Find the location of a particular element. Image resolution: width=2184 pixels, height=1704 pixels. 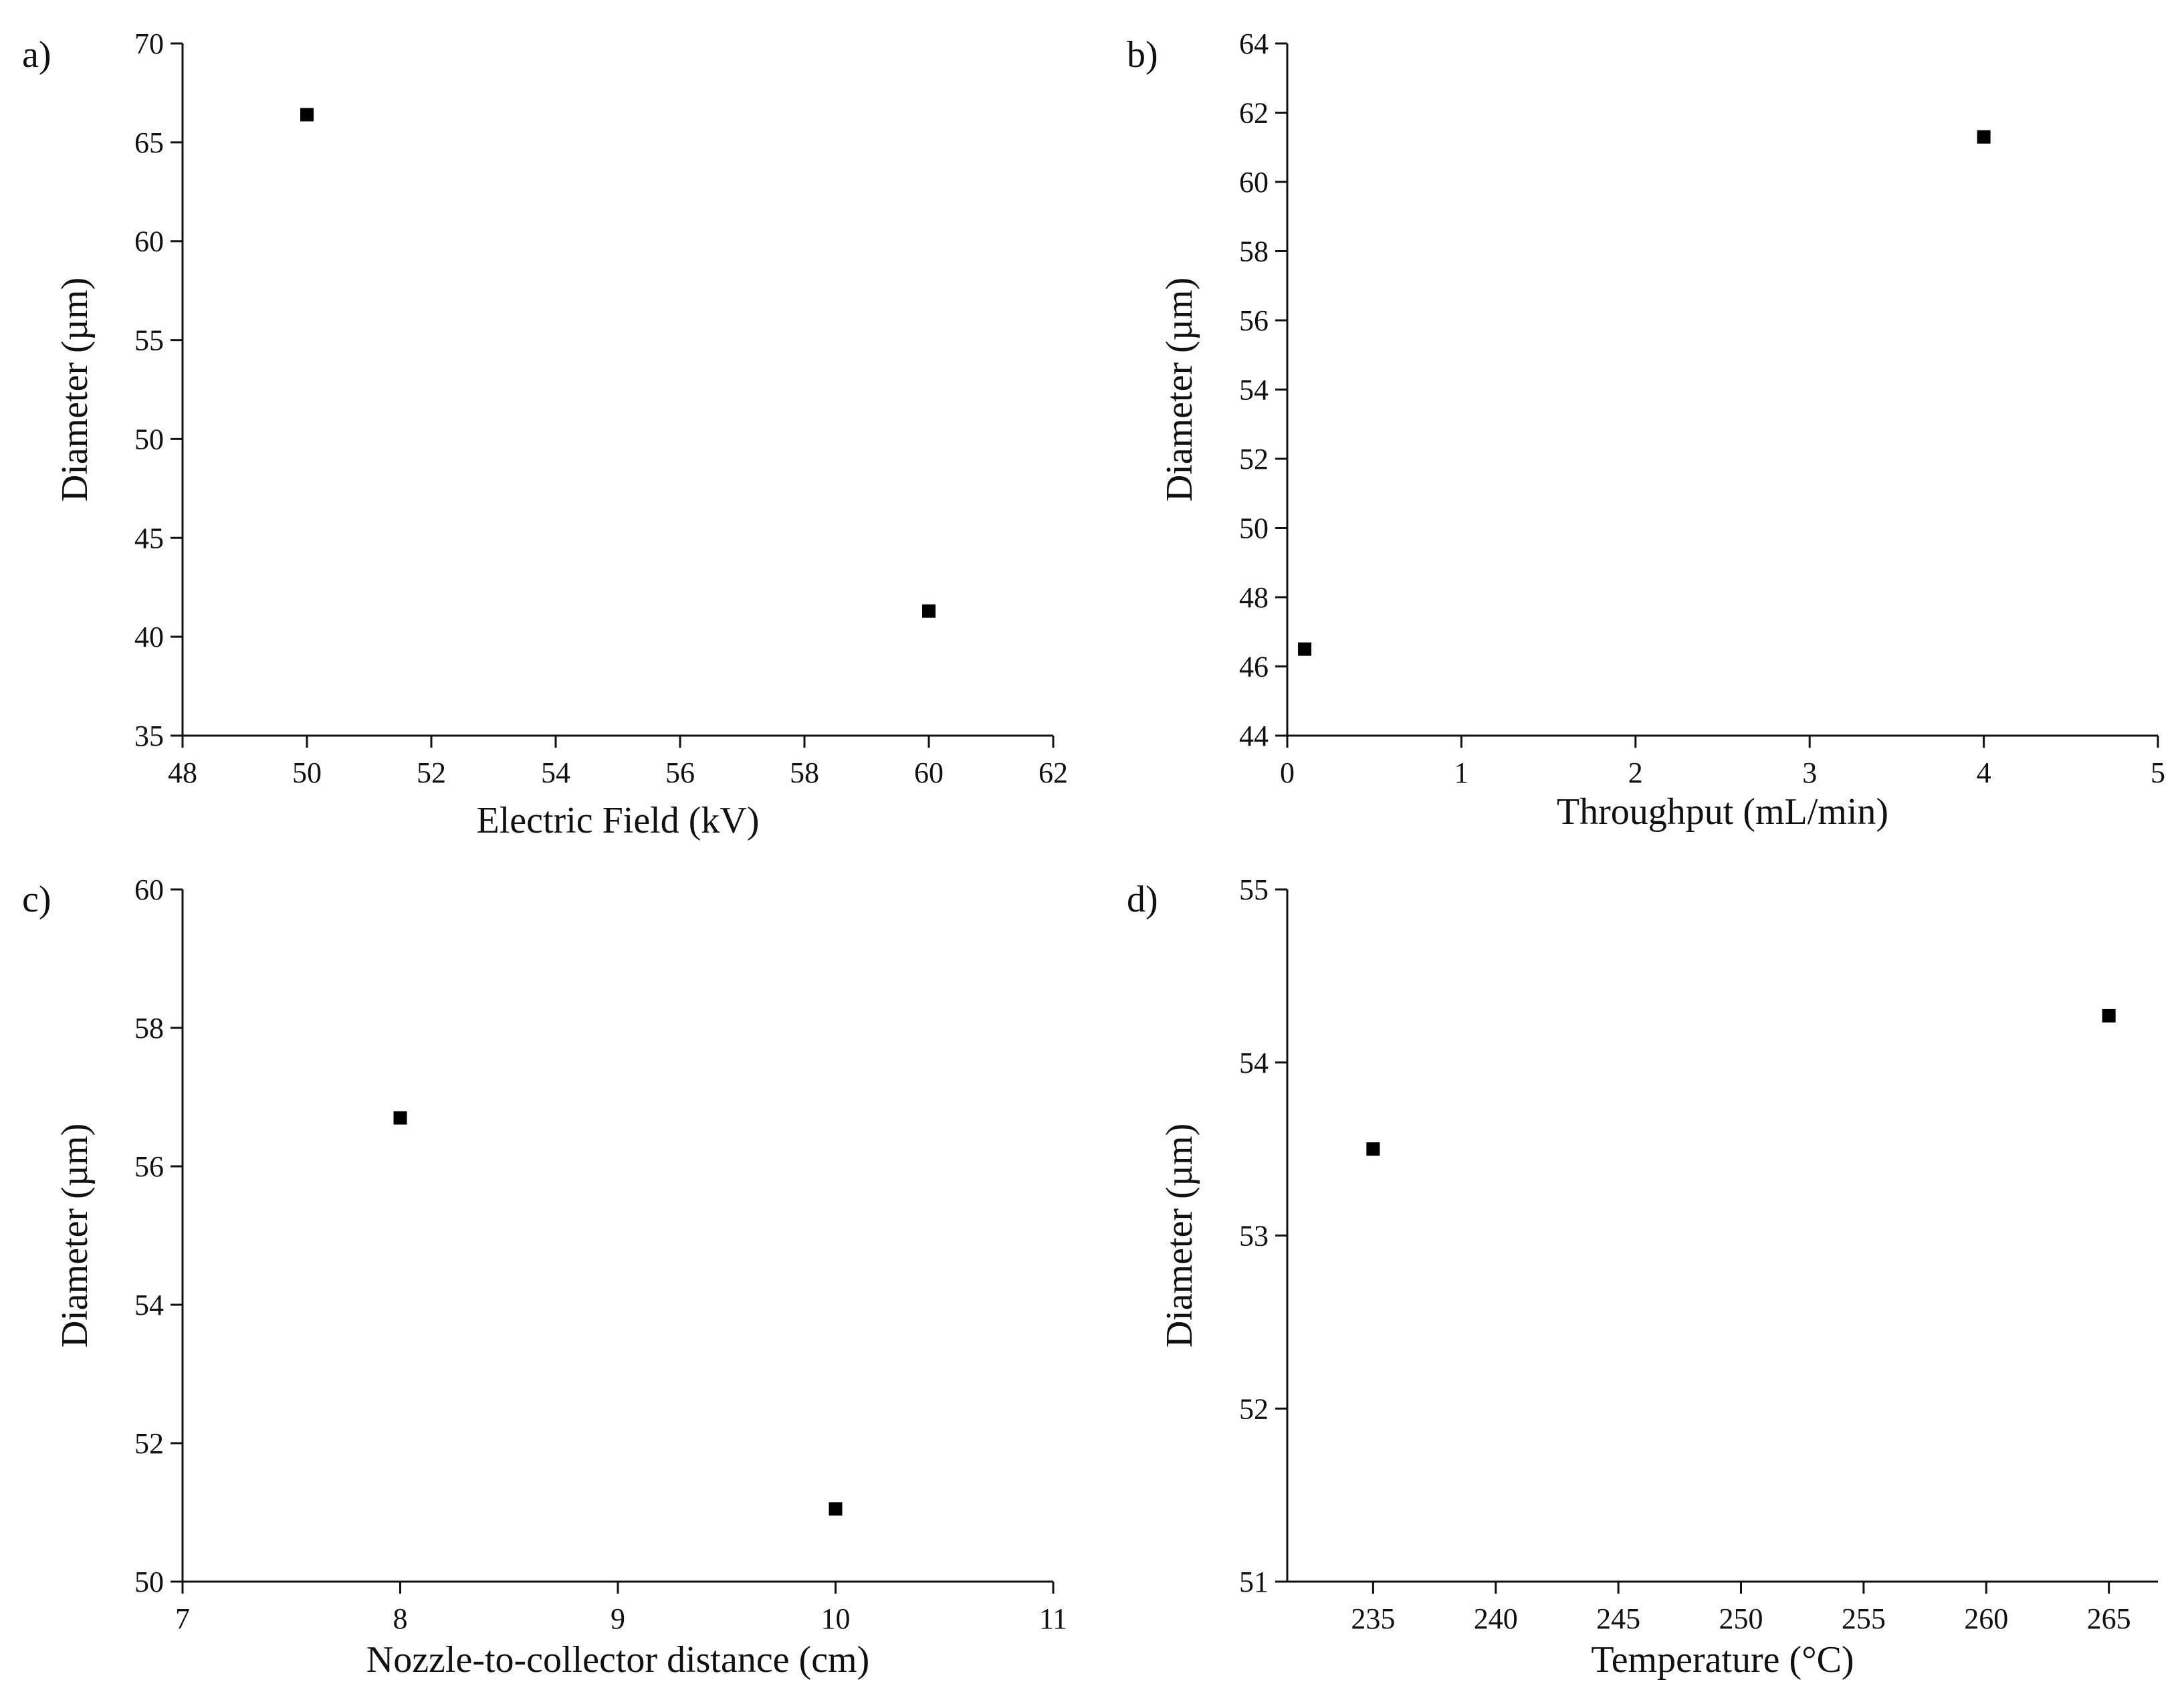

panel-d-y-tick-label: 54 is located at coordinates (1254, 1063).